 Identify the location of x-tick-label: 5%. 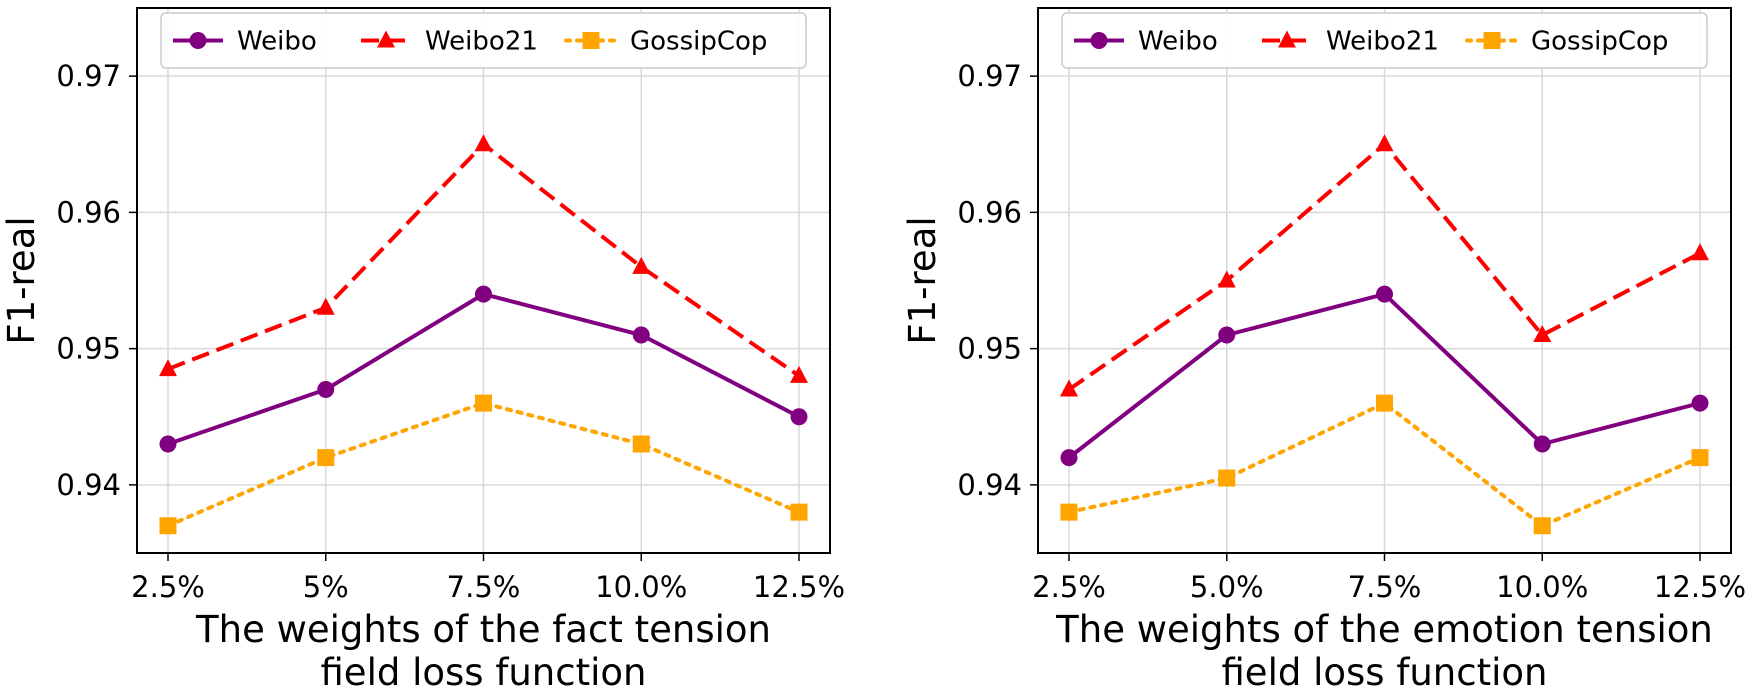
(326, 587).